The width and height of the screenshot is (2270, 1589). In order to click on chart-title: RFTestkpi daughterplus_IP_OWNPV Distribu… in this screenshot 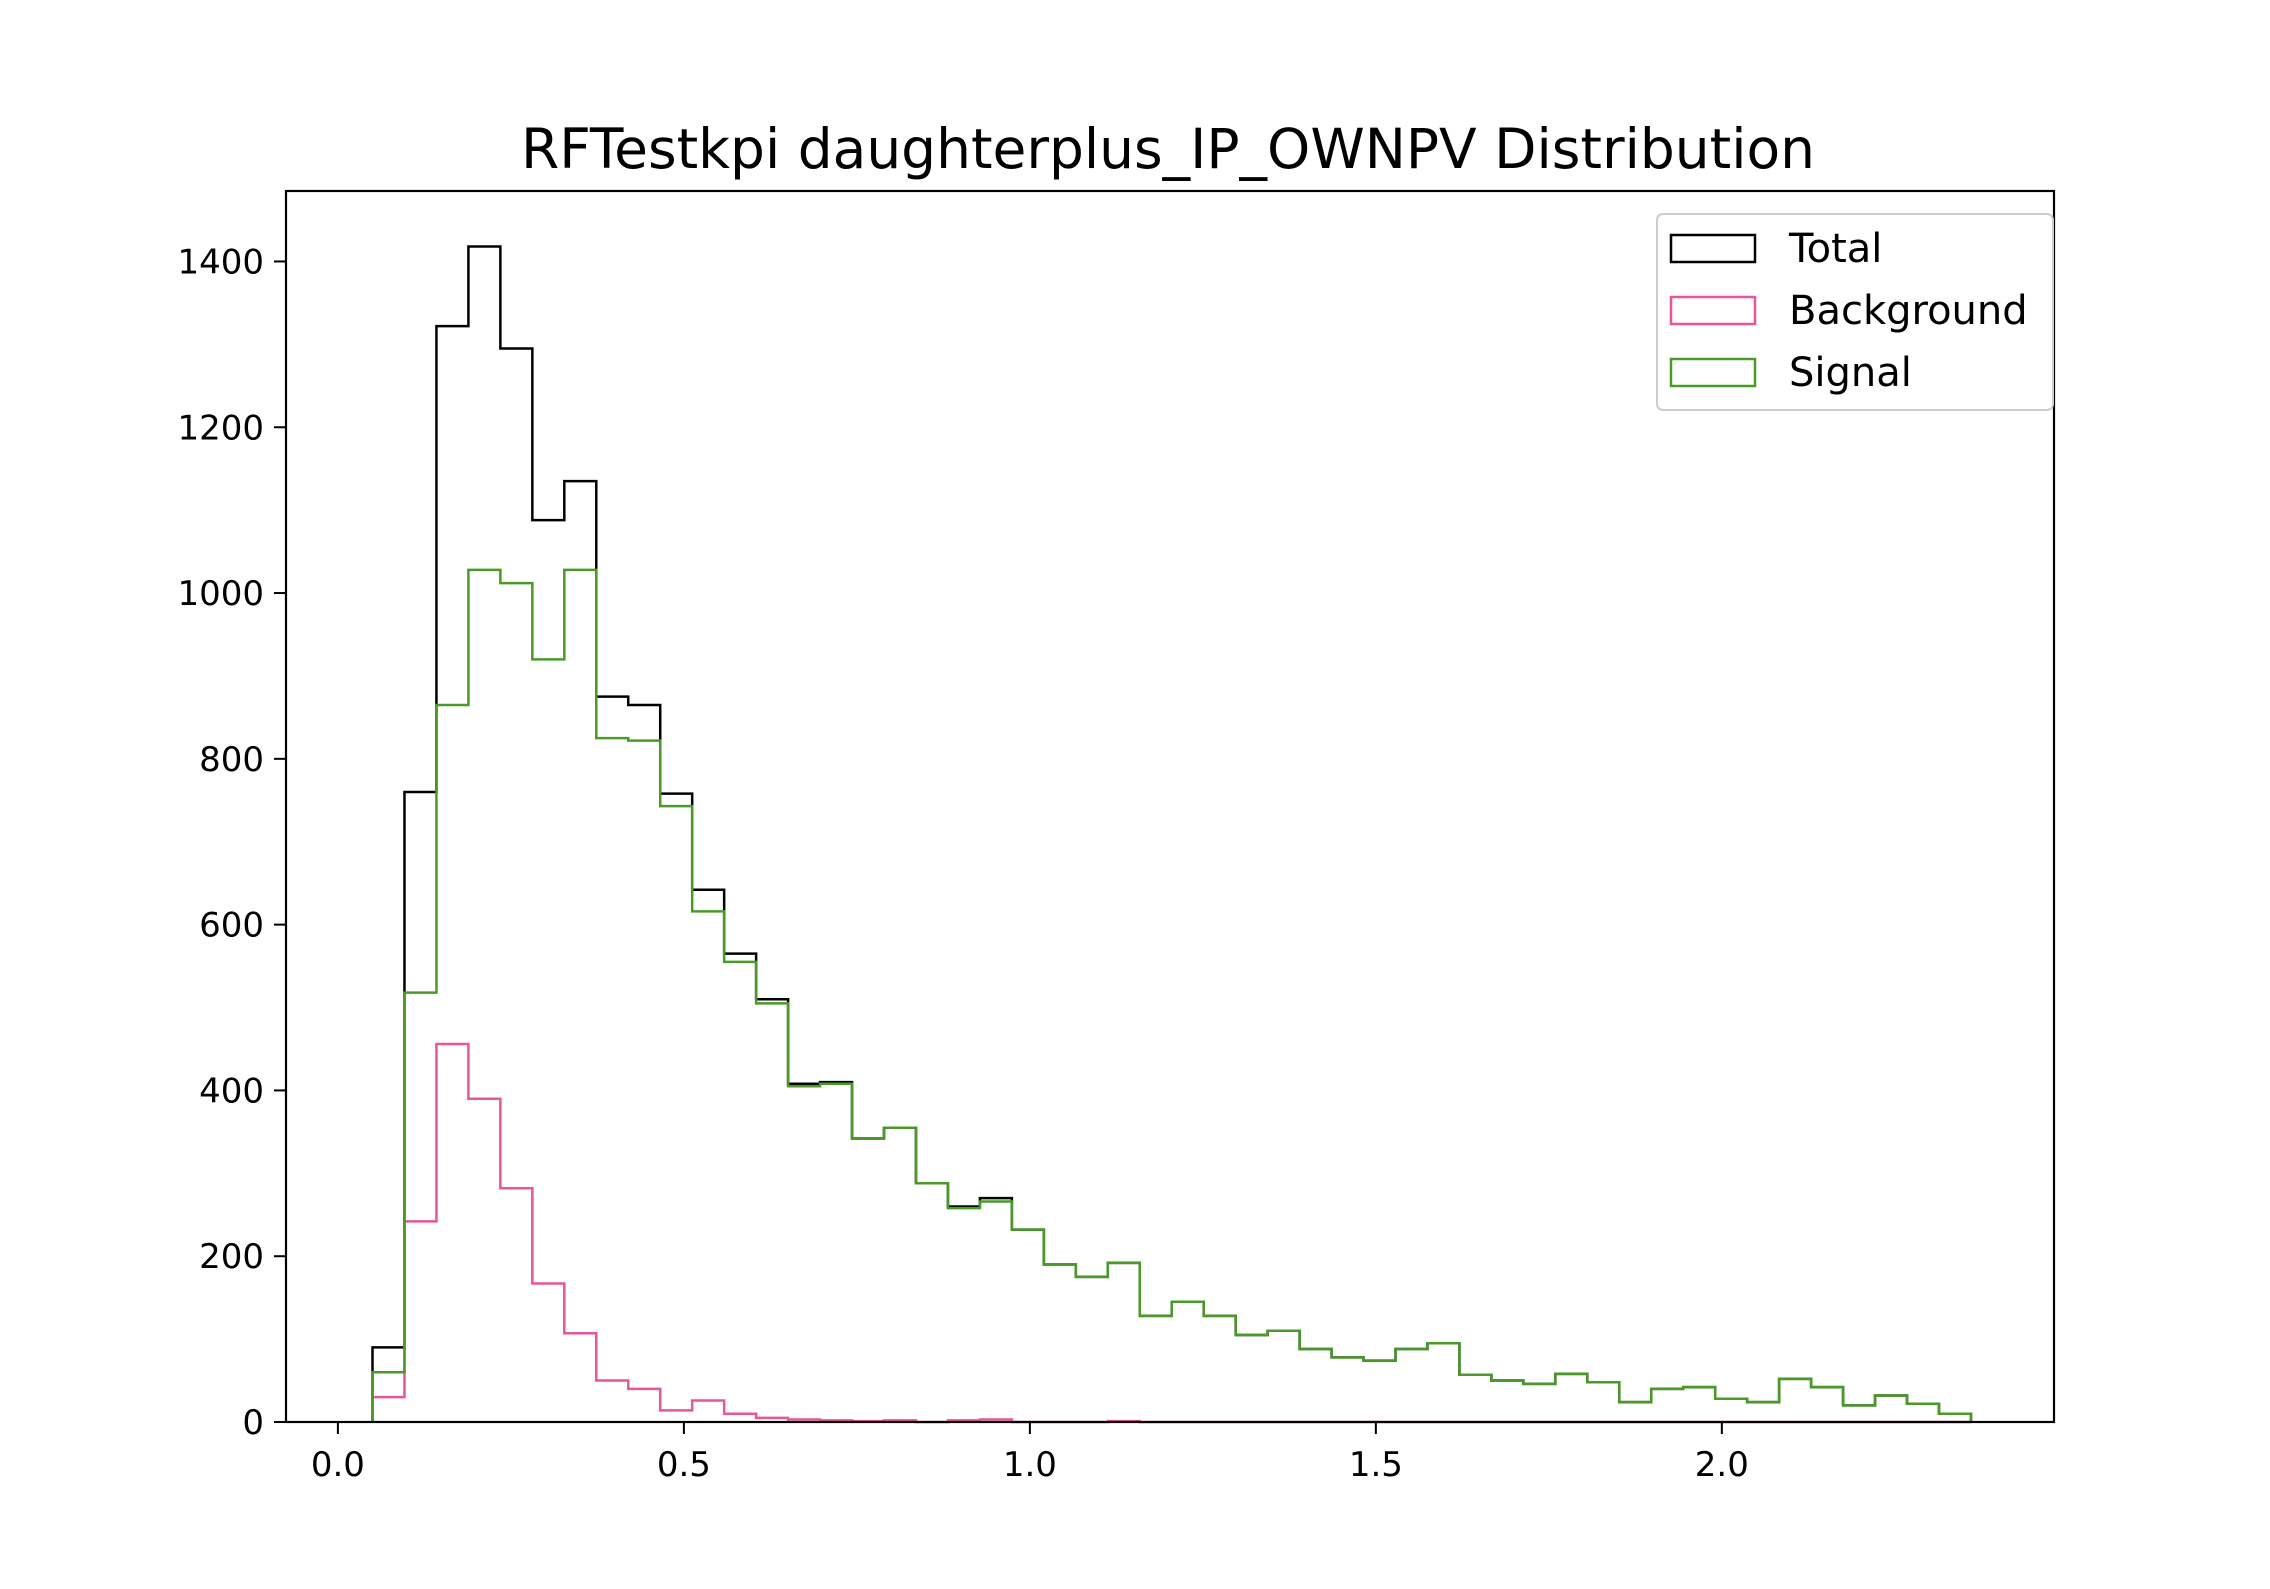, I will do `click(1168, 149)`.